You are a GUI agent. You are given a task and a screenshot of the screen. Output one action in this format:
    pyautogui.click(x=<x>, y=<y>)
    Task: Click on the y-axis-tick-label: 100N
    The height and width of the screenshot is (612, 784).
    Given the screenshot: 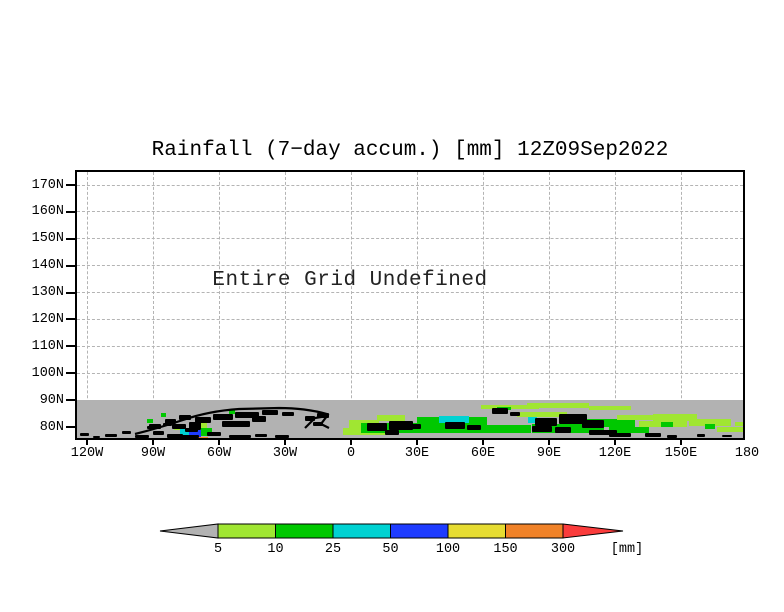 What is the action you would take?
    pyautogui.click(x=47, y=373)
    